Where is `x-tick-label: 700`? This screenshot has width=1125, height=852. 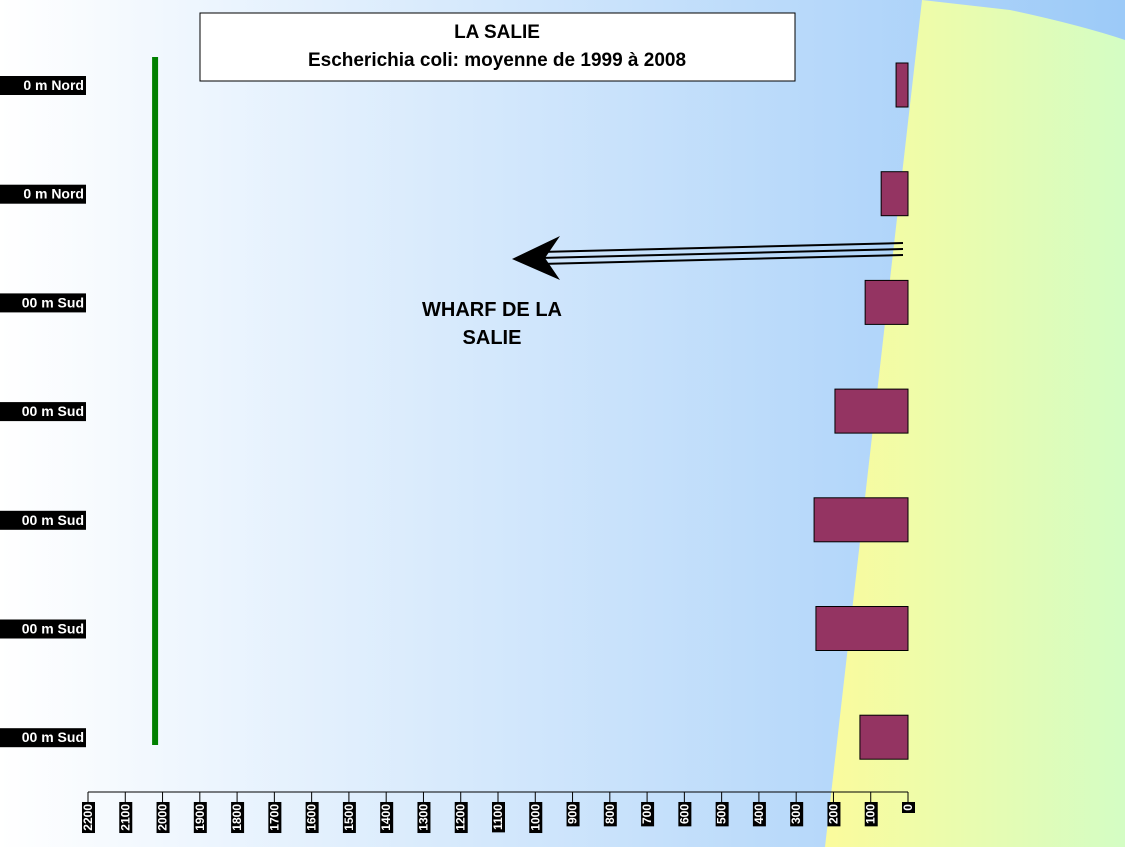 x-tick-label: 700 is located at coordinates (647, 814).